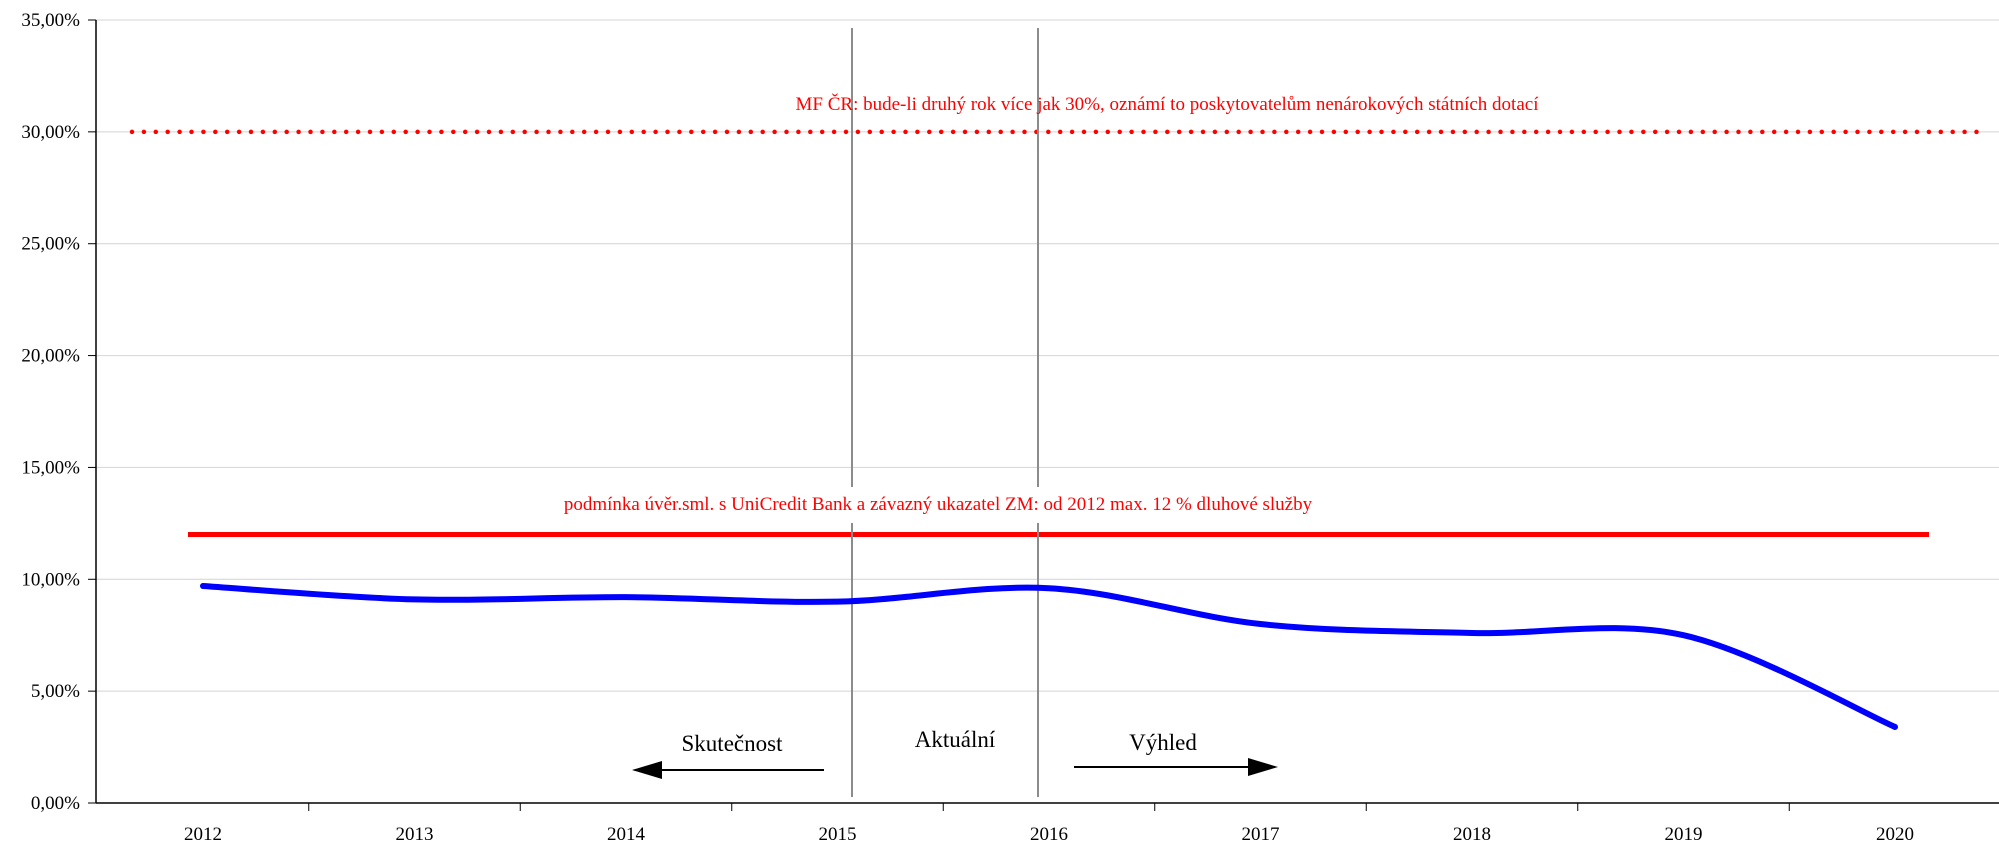 This screenshot has height=845, width=1999. What do you see at coordinates (50, 579) in the screenshot?
I see `y-tick-label: 10,00%` at bounding box center [50, 579].